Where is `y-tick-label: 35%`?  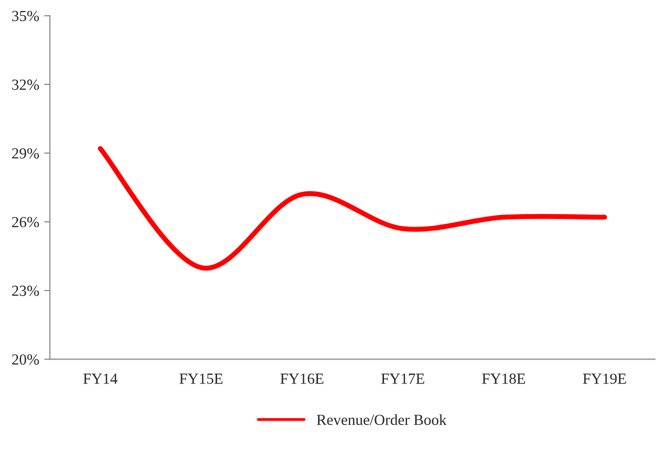 y-tick-label: 35% is located at coordinates (25, 16).